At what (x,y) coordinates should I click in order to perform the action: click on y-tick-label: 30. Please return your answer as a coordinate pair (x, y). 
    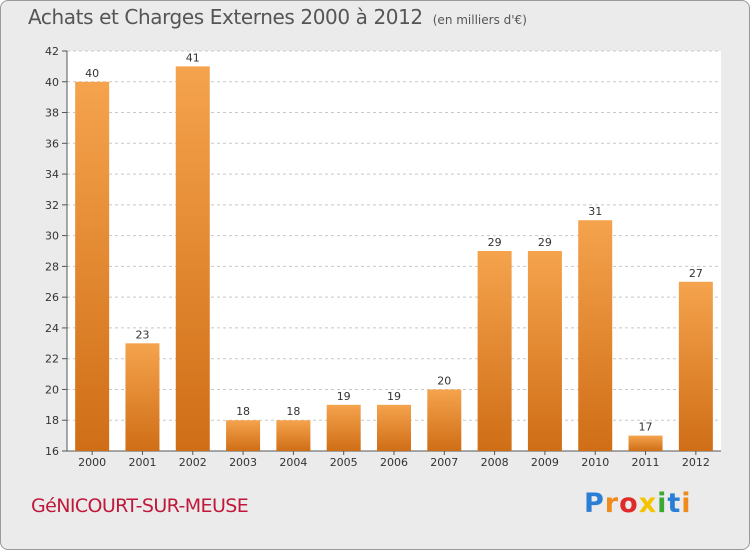
    Looking at the image, I should click on (52, 236).